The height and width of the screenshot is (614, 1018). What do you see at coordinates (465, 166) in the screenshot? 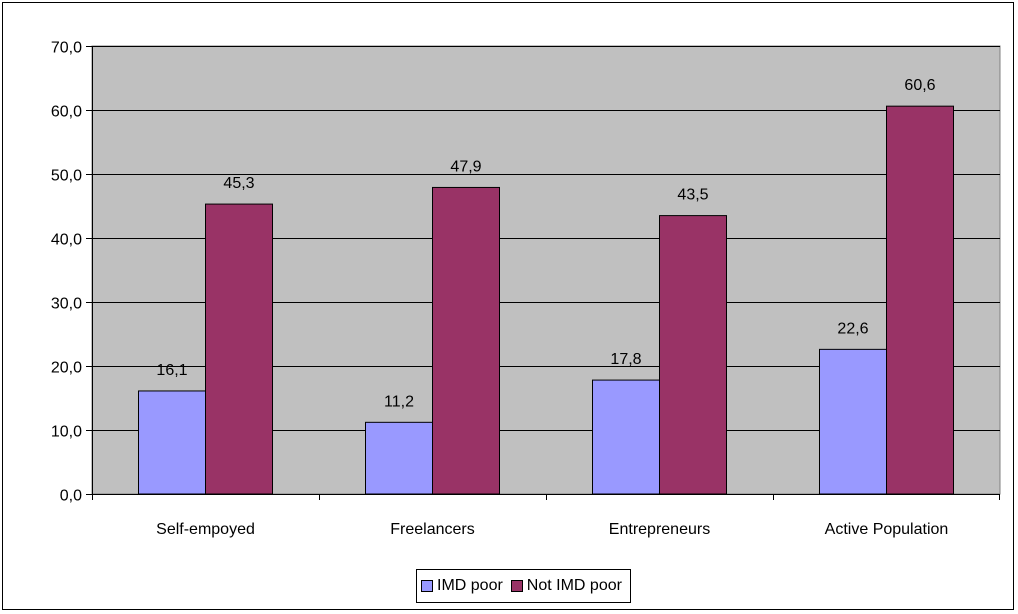
I see `data-label: 47,9` at bounding box center [465, 166].